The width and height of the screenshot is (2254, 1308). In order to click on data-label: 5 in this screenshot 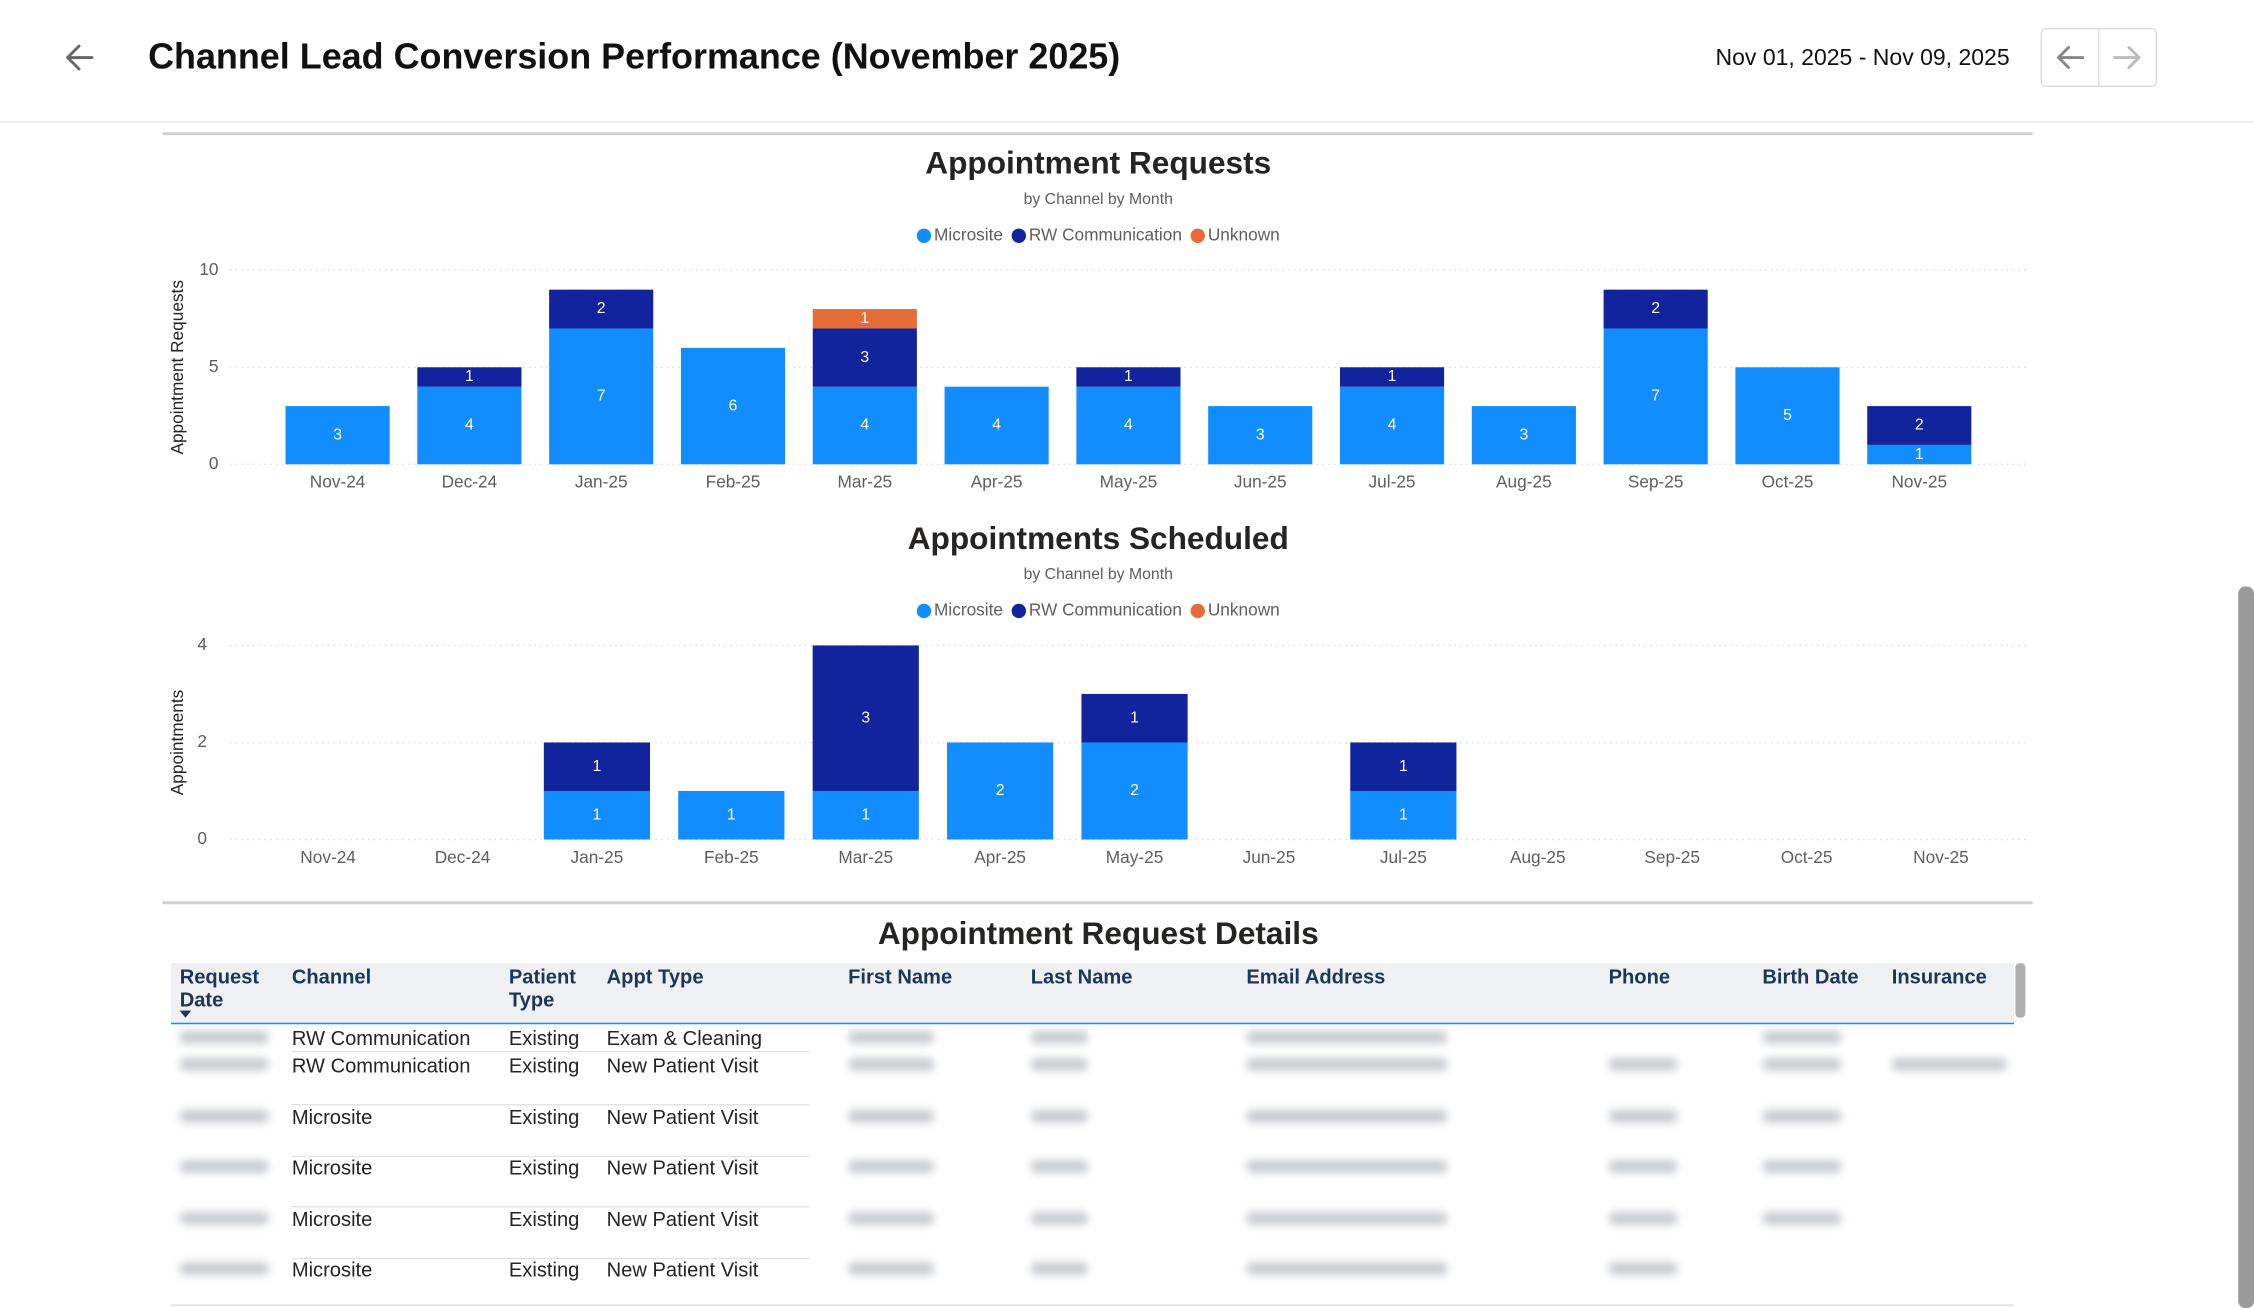, I will do `click(1787, 415)`.